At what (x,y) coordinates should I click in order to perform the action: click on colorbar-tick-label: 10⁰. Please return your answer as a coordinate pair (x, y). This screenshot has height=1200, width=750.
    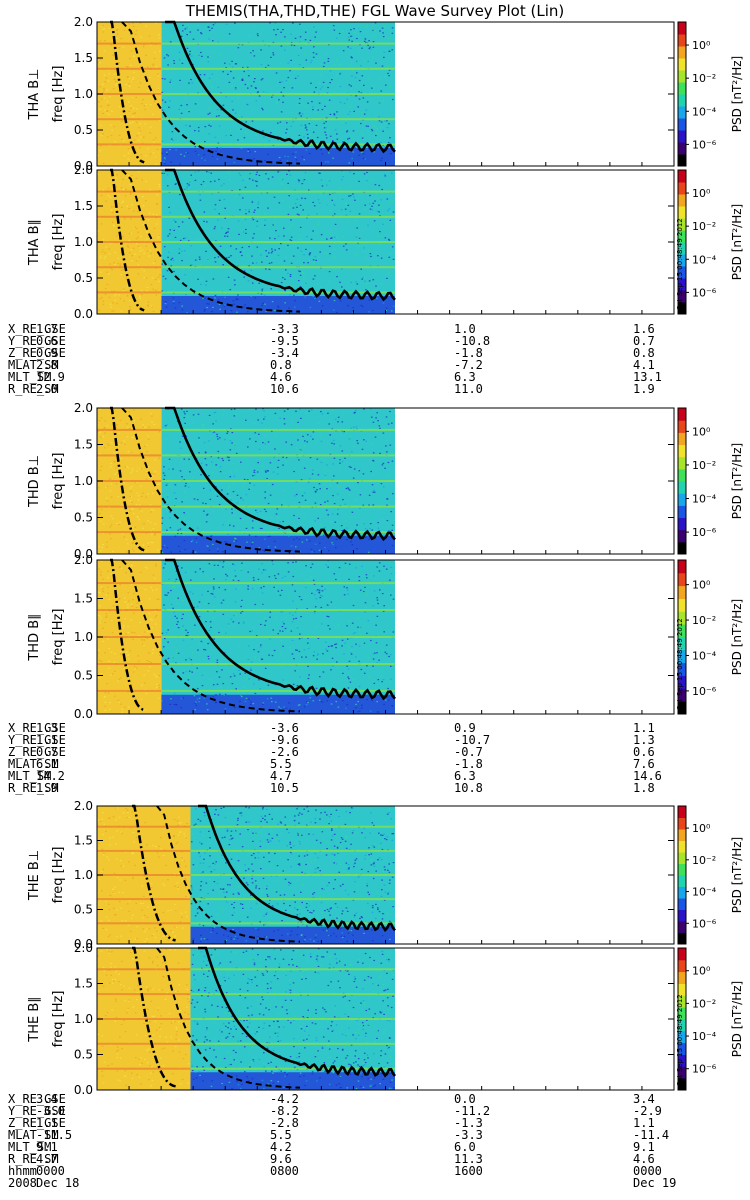
    Looking at the image, I should click on (701, 828).